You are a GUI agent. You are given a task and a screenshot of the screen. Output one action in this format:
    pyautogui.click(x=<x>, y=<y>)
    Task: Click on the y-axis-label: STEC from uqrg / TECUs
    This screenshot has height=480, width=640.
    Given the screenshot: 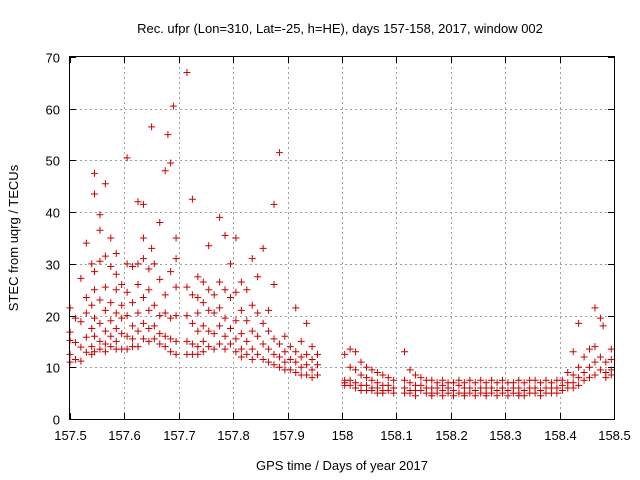 What is the action you would take?
    pyautogui.click(x=13, y=237)
    